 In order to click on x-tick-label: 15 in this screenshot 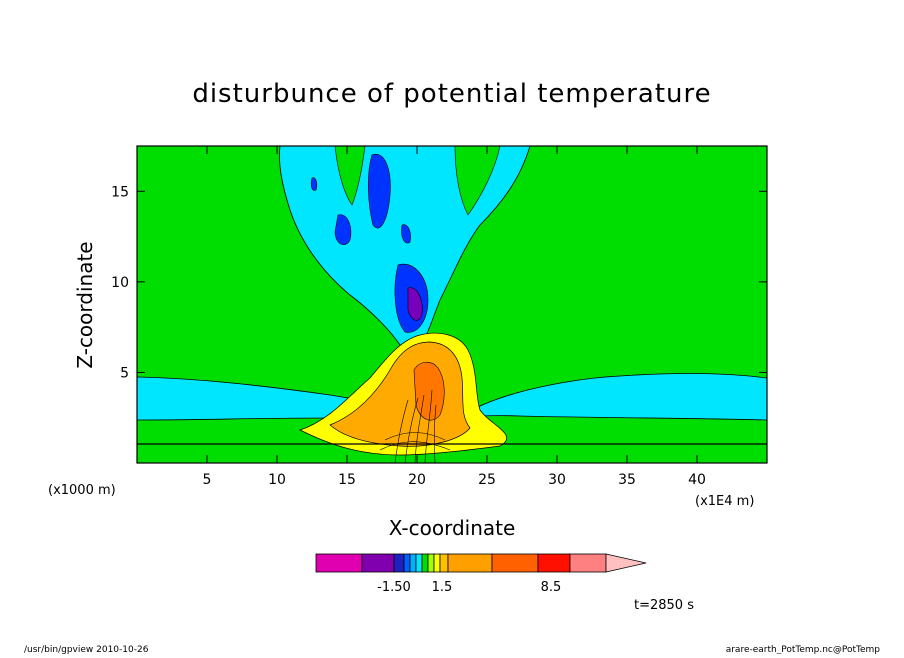, I will do `click(347, 480)`.